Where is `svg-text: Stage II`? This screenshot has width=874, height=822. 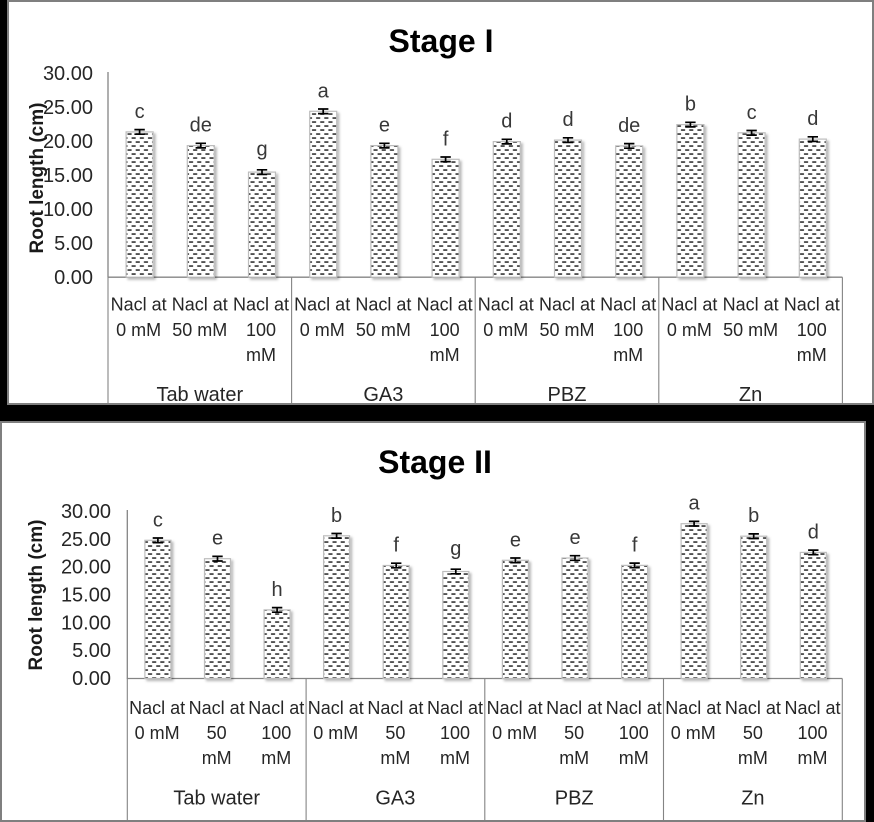
svg-text: Stage II is located at coordinates (435, 462).